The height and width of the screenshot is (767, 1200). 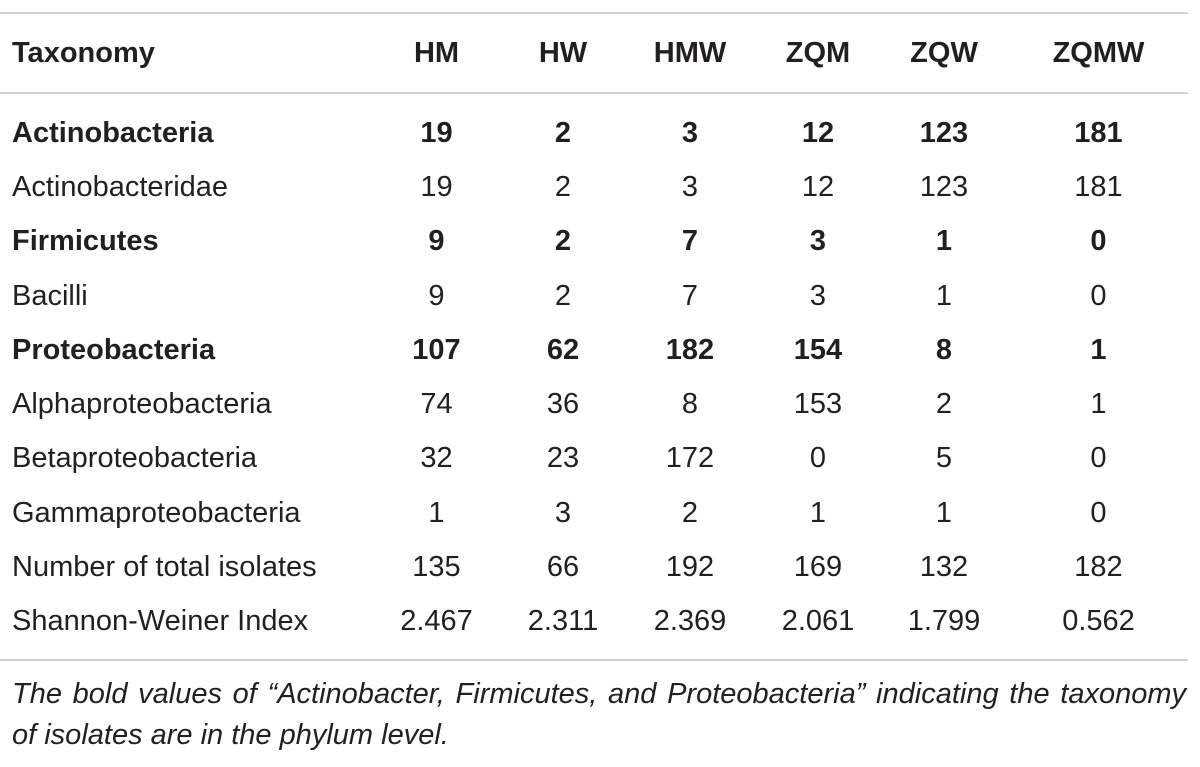 What do you see at coordinates (563, 621) in the screenshot?
I see `cell-value: 2.311` at bounding box center [563, 621].